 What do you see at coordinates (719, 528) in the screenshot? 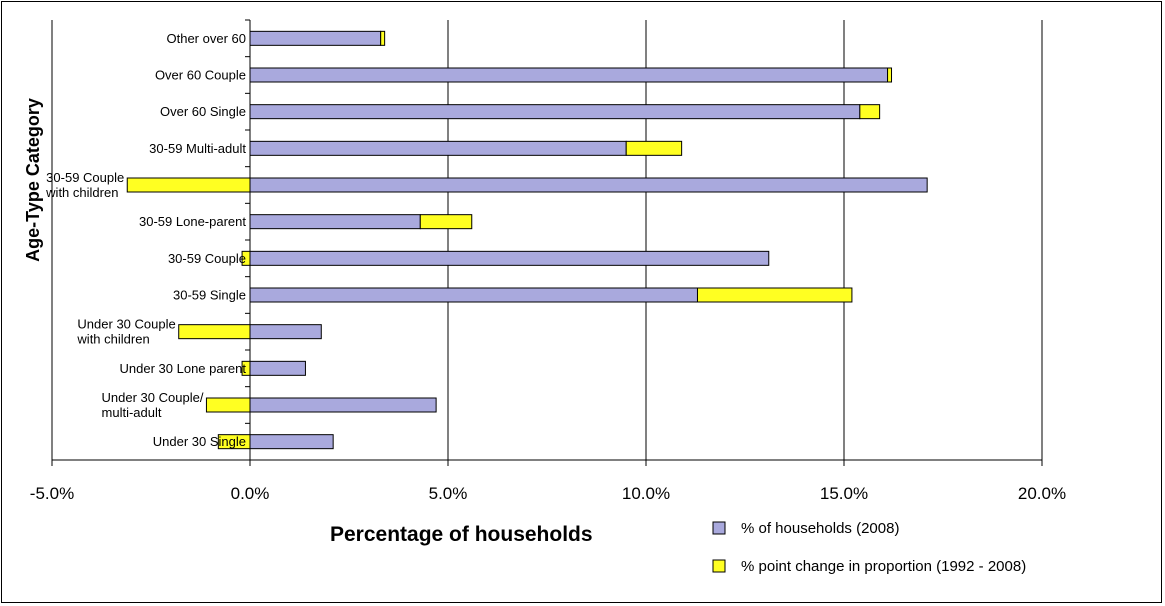
I see `legend-swatch-households-2008` at bounding box center [719, 528].